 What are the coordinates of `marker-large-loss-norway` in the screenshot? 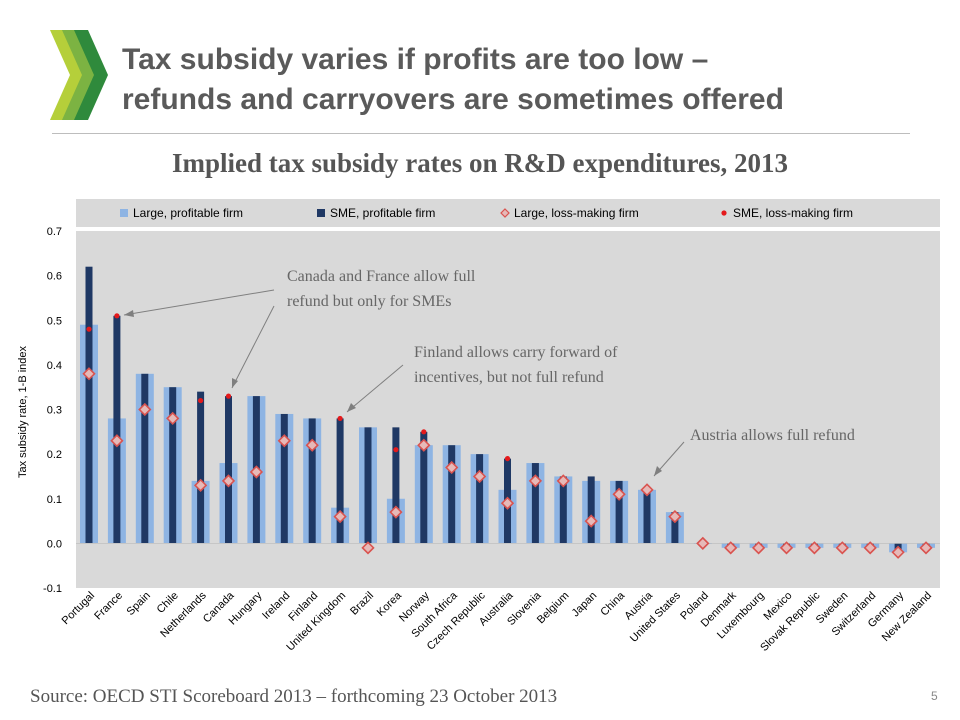 It's located at (424, 445).